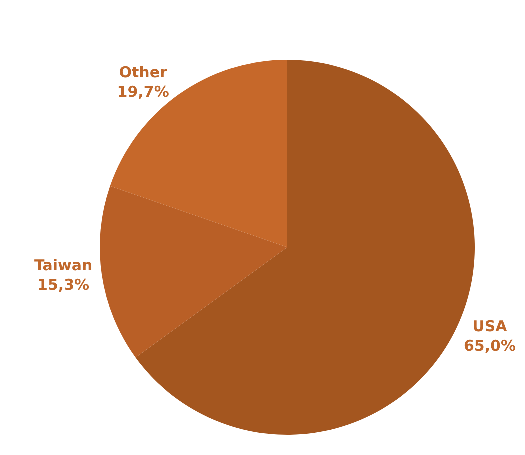  What do you see at coordinates (490, 346) in the screenshot?
I see `data-label: 65,0%` at bounding box center [490, 346].